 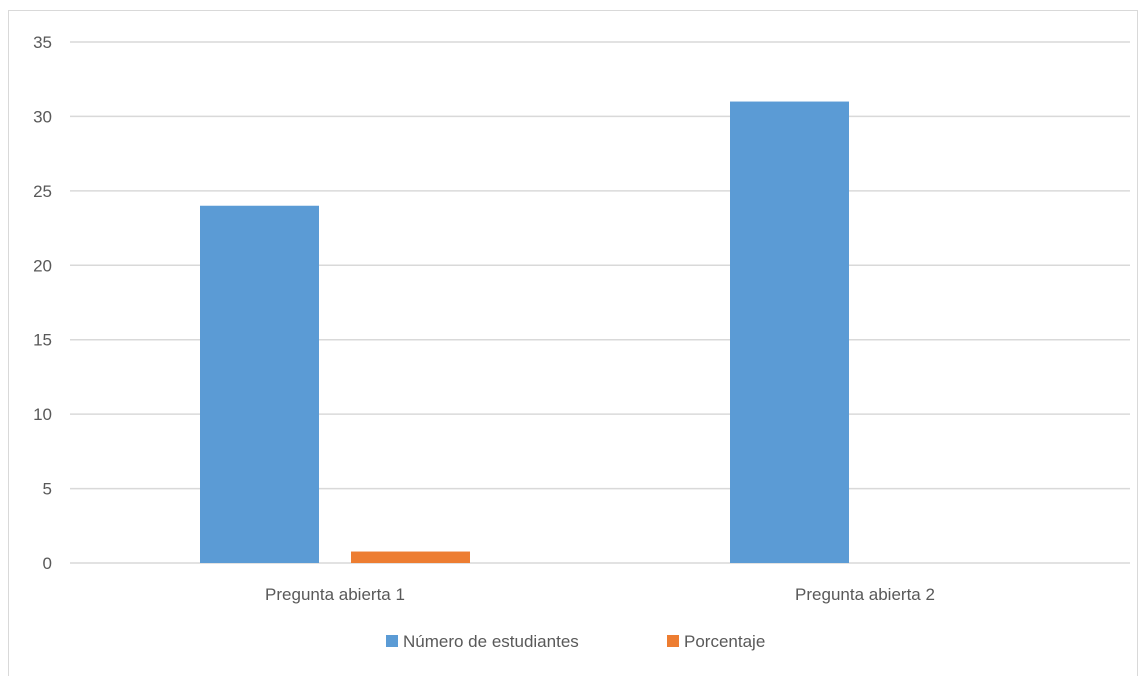 I want to click on legend: Número de estudiantes Porcentaje, so click(x=575, y=641).